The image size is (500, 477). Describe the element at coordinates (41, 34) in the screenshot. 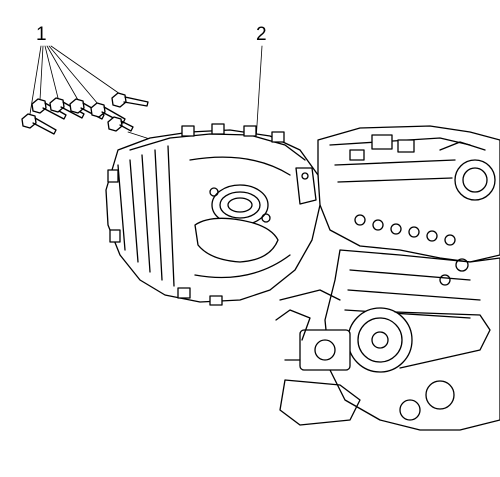

I see `callout-label-1: 1` at that location.